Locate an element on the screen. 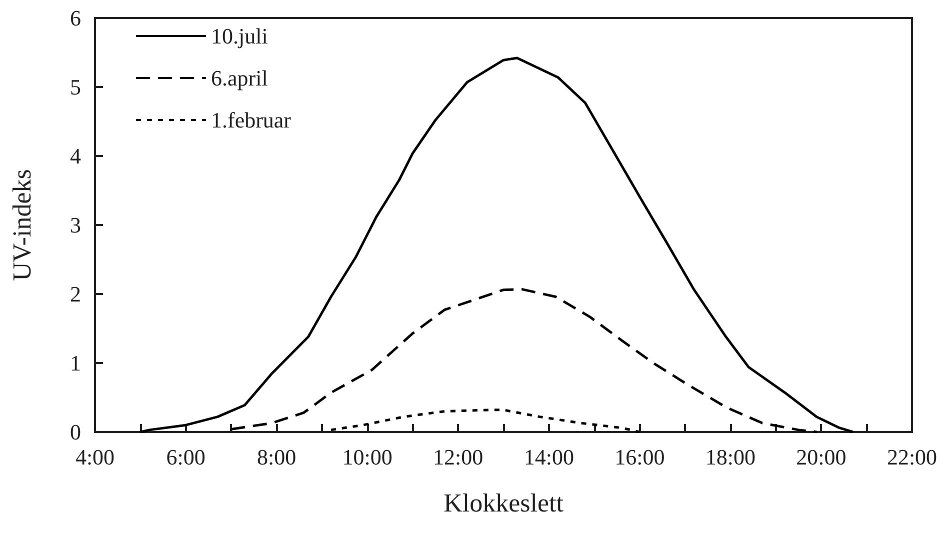 The image size is (946, 550). x-tick-label: 16:00 is located at coordinates (639, 457).